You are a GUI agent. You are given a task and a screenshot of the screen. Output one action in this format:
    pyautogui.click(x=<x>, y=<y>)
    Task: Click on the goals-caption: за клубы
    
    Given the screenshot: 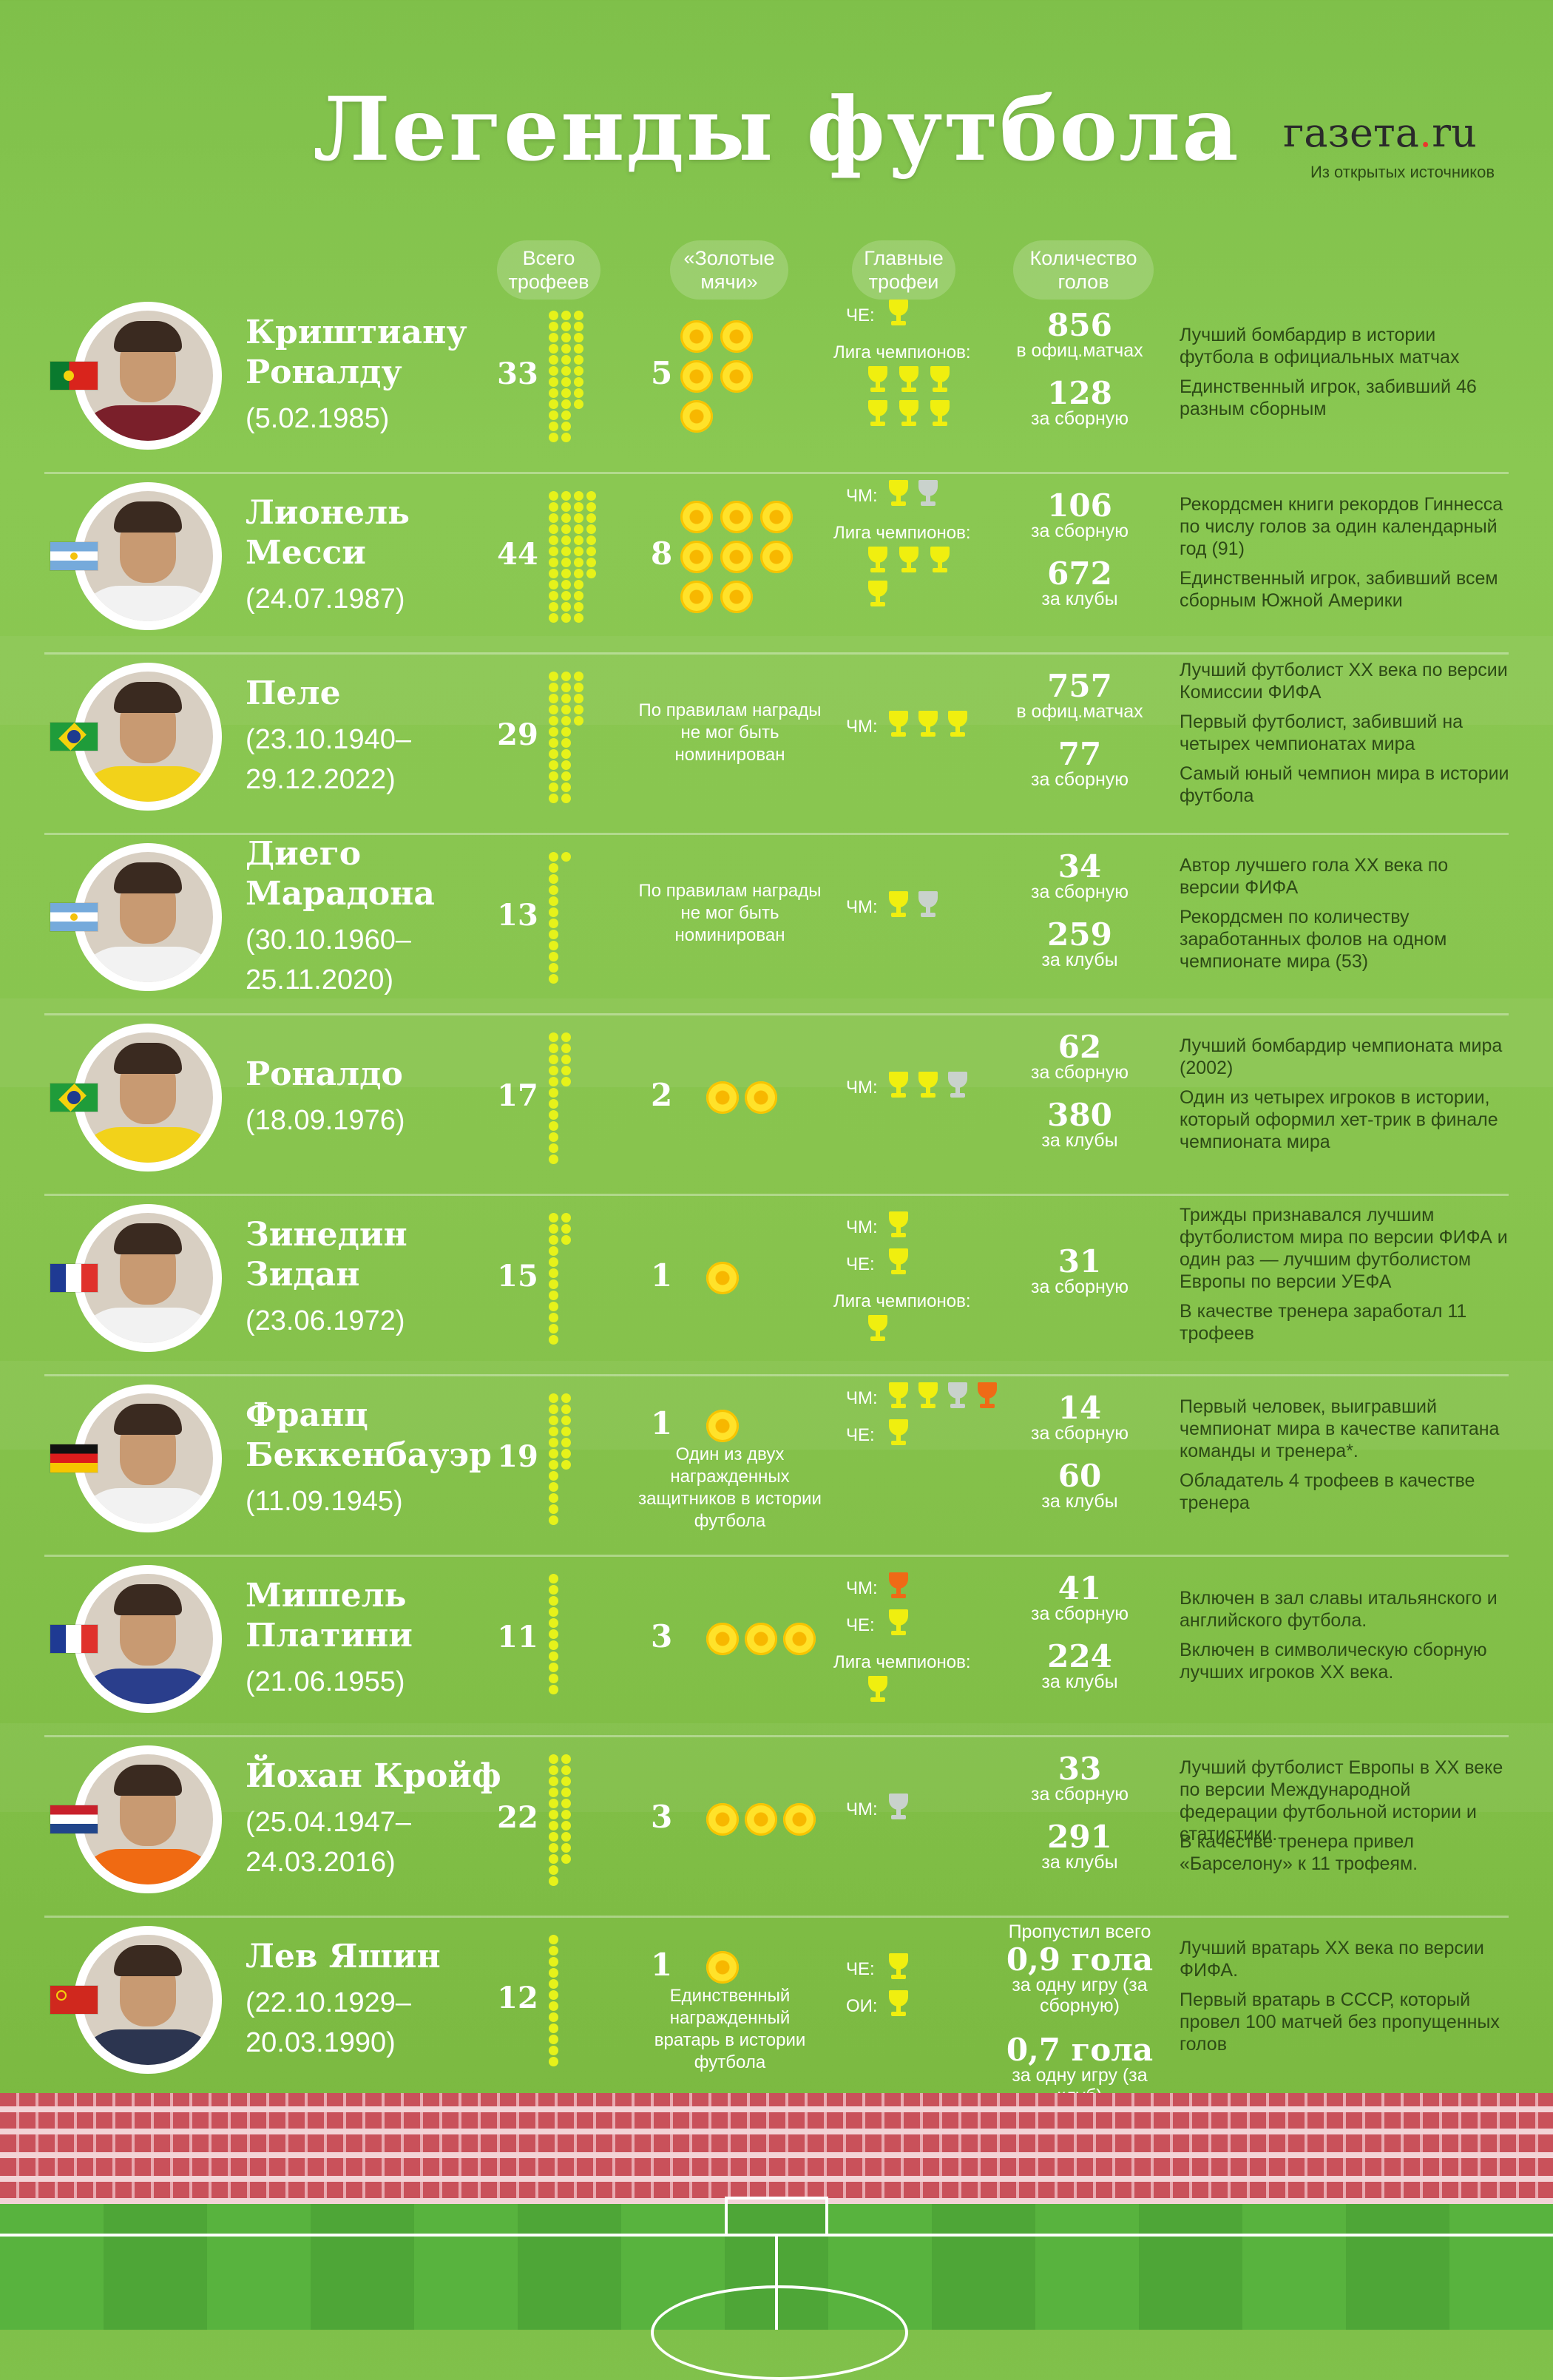 What is the action you would take?
    pyautogui.click(x=1079, y=1681)
    